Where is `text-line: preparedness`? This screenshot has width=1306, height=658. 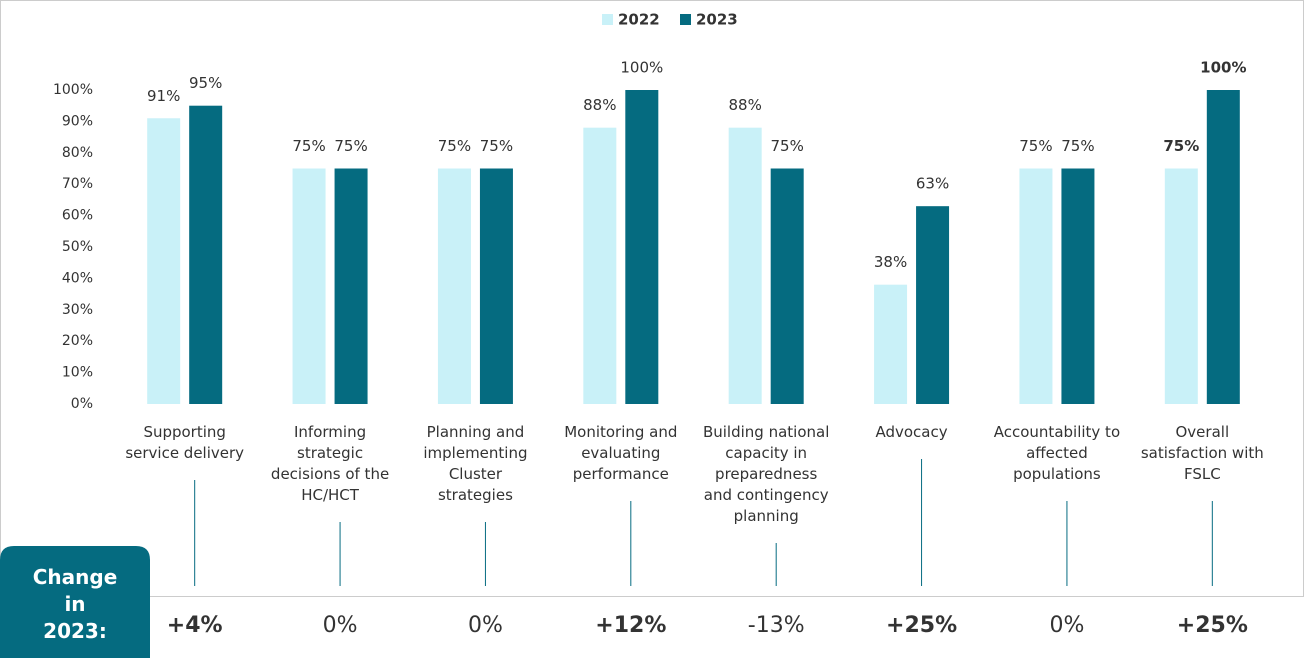 text-line: preparedness is located at coordinates (766, 474).